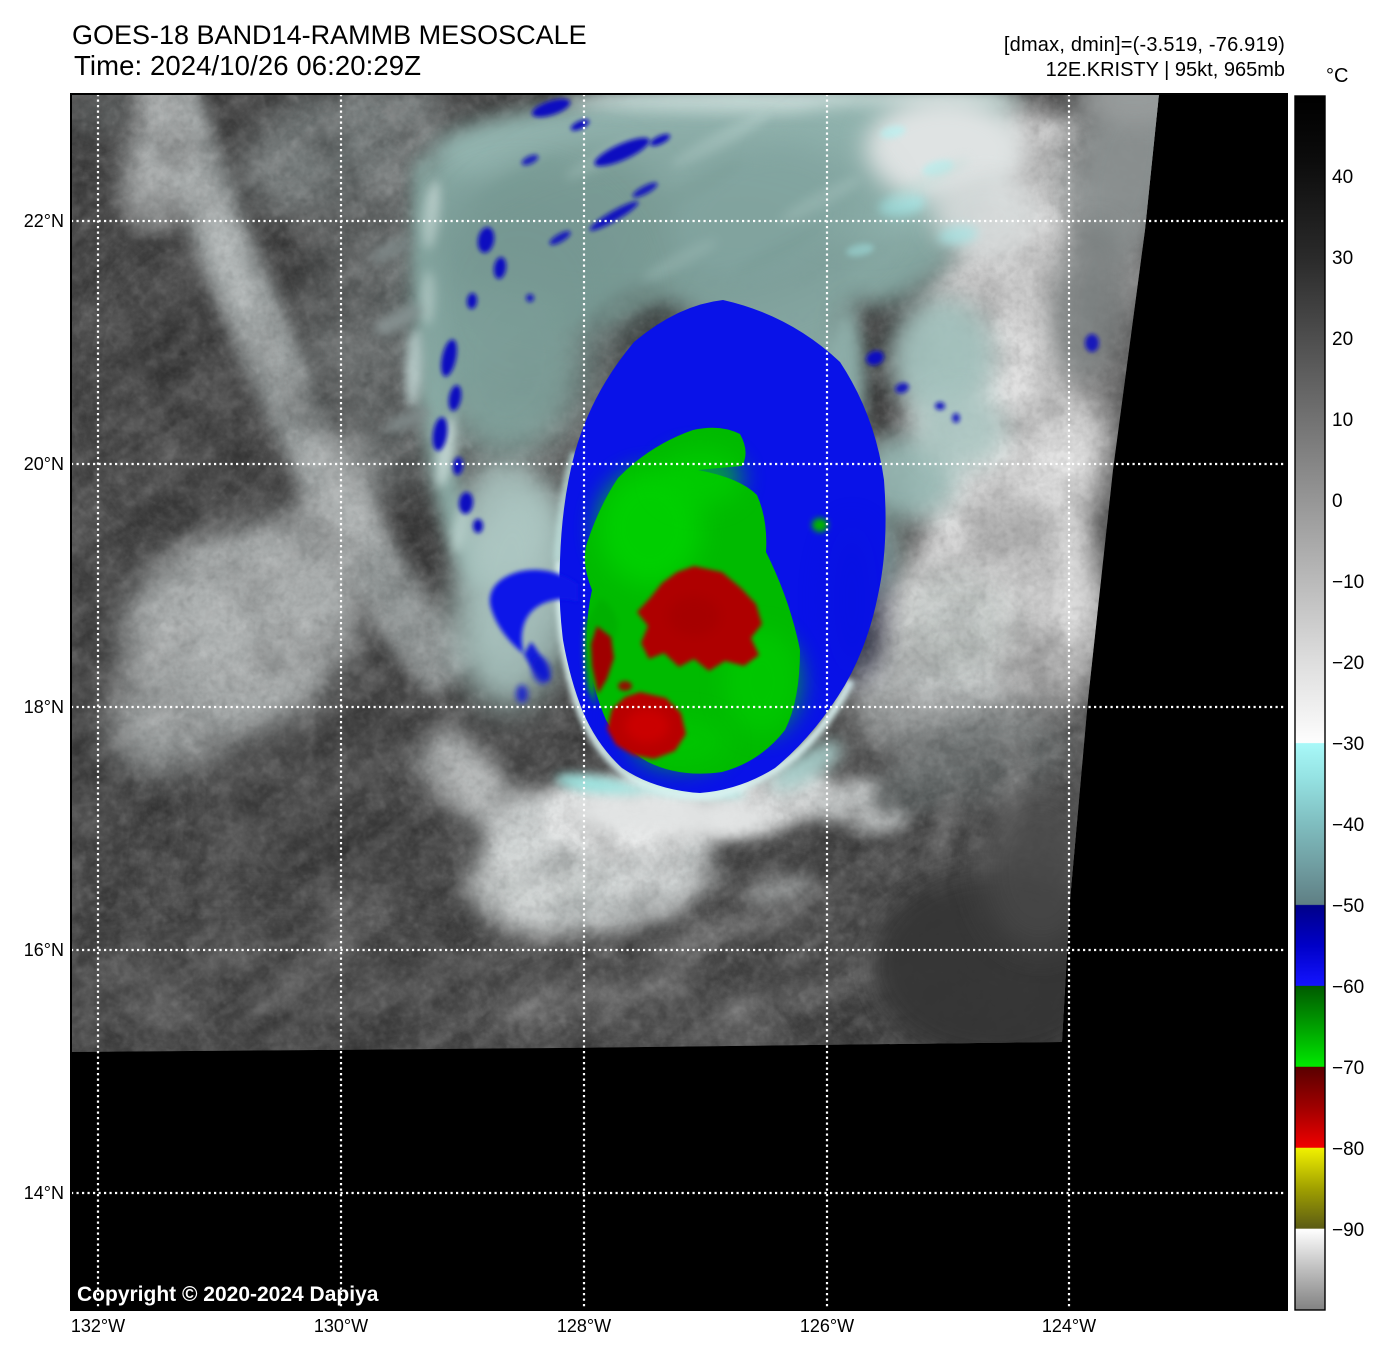 This screenshot has height=1359, width=1390. Describe the element at coordinates (1342, 177) in the screenshot. I see `svg-text: 40` at that location.